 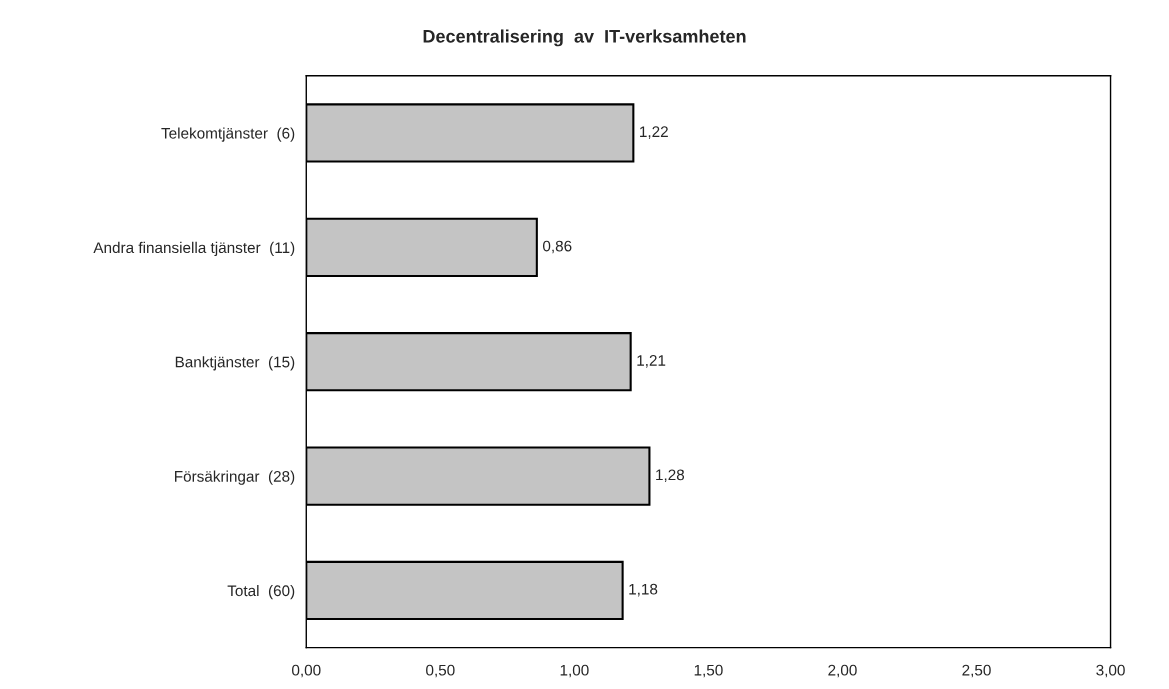 What do you see at coordinates (557, 247) in the screenshot?
I see `data-label: 0,86` at bounding box center [557, 247].